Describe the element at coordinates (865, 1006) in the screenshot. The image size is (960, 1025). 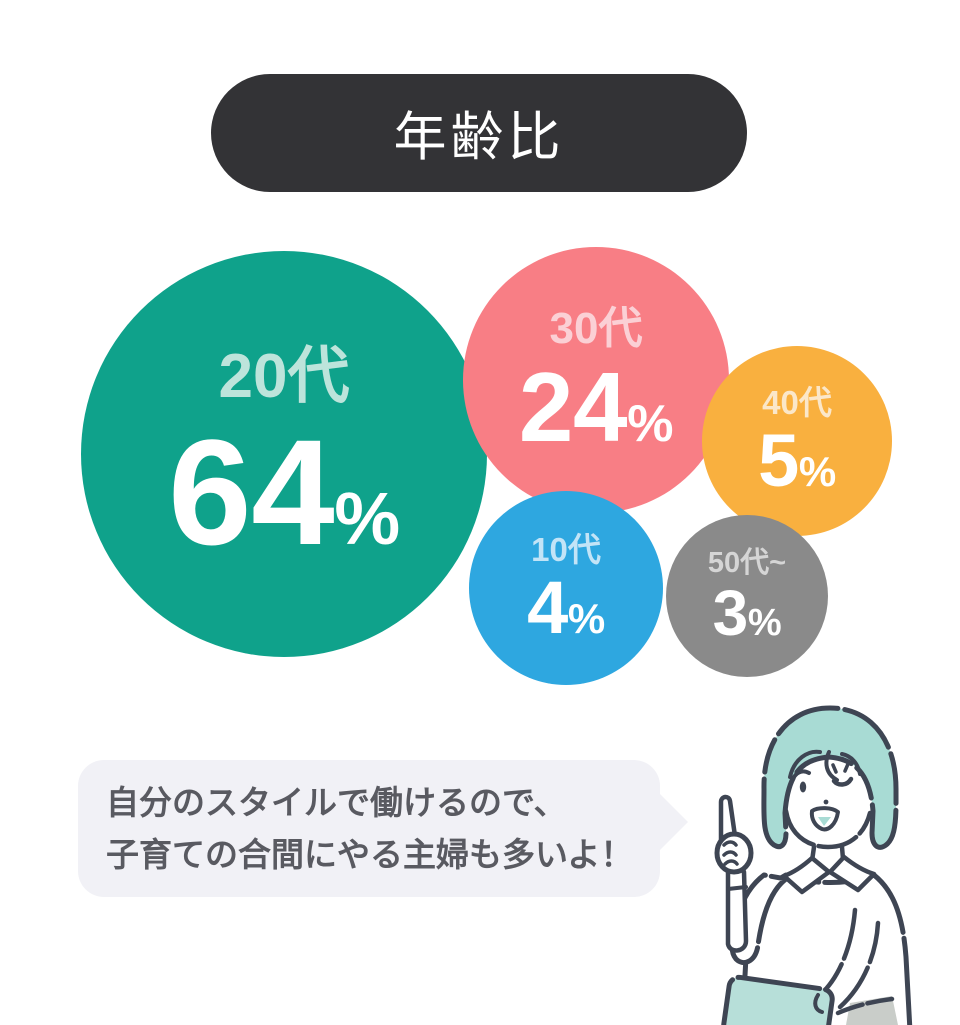
I see `waist-line` at that location.